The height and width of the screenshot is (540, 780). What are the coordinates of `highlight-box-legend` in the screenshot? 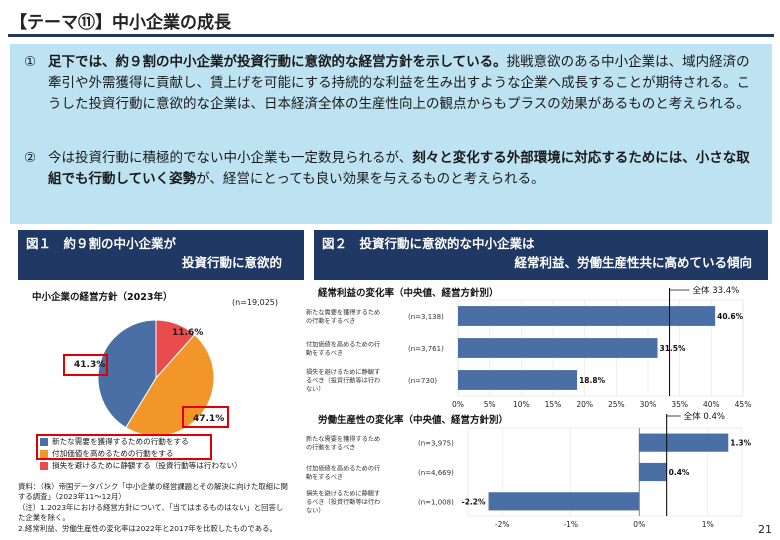 It's located at (124, 447).